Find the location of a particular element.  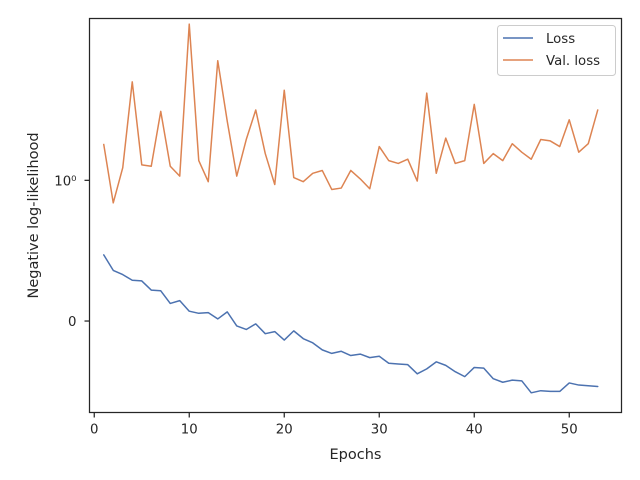

x-axis-label: Epochs is located at coordinates (356, 455).